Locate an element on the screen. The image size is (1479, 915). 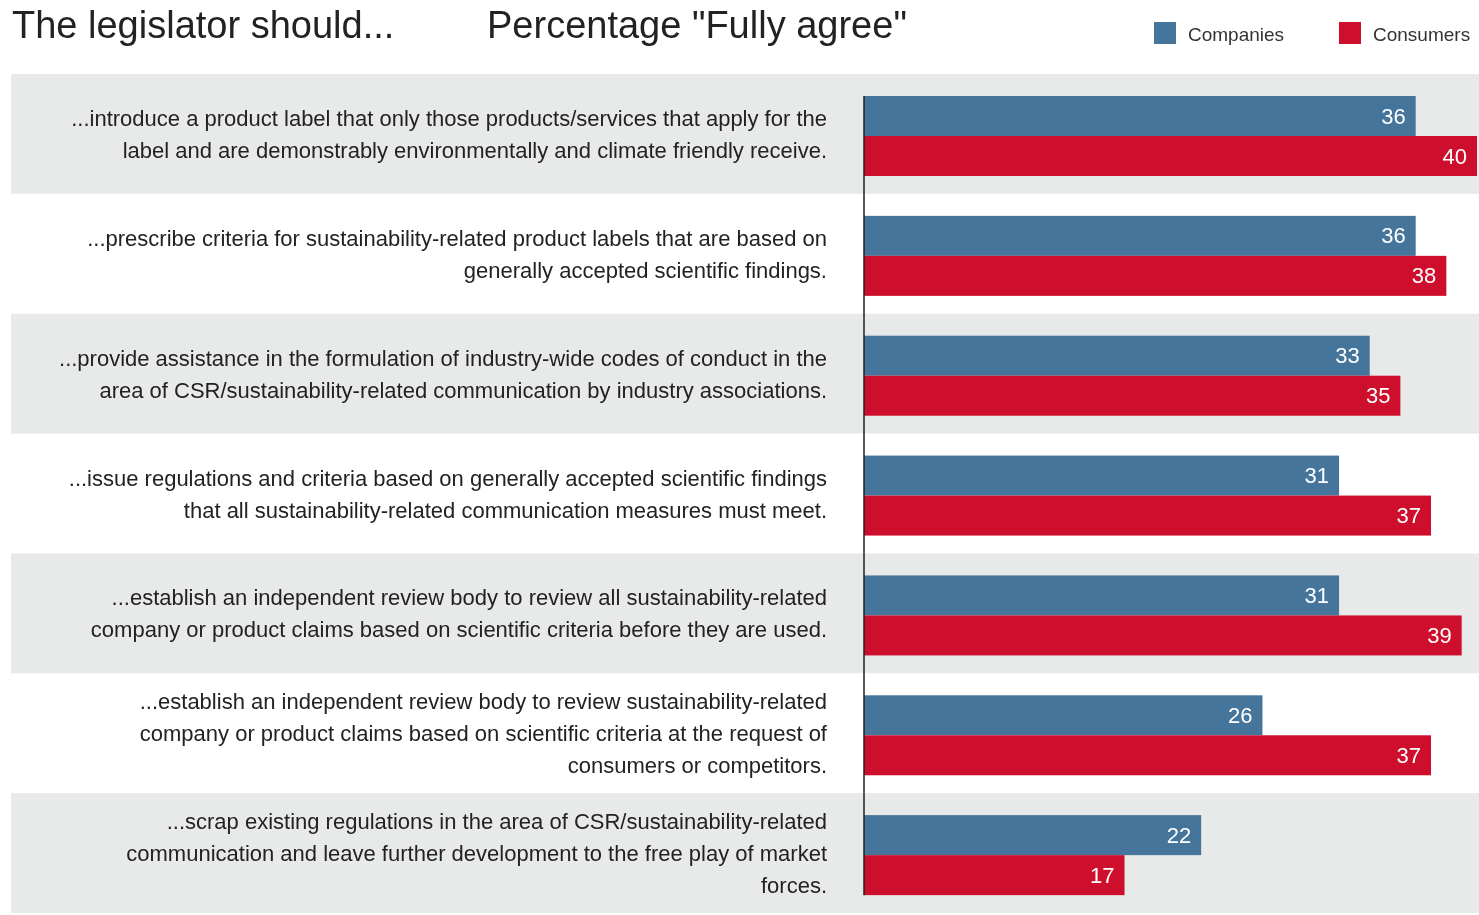
y-tick-label: ...issue regulations and criteria based on generally accepted scientific findings that all sustainability-related communication measures must meet. is located at coordinates (447, 493).